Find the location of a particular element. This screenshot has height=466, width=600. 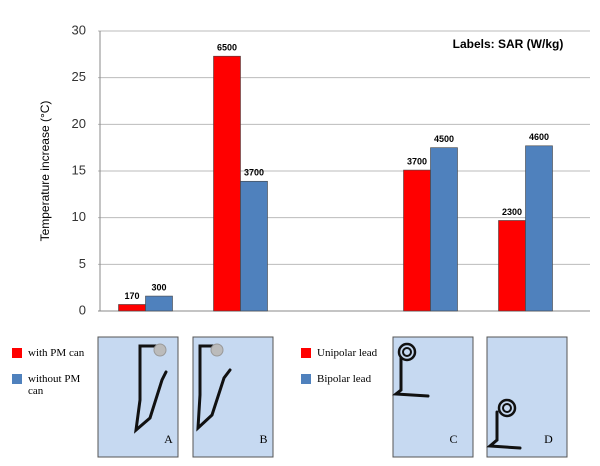

data-label: 6500 is located at coordinates (227, 48).